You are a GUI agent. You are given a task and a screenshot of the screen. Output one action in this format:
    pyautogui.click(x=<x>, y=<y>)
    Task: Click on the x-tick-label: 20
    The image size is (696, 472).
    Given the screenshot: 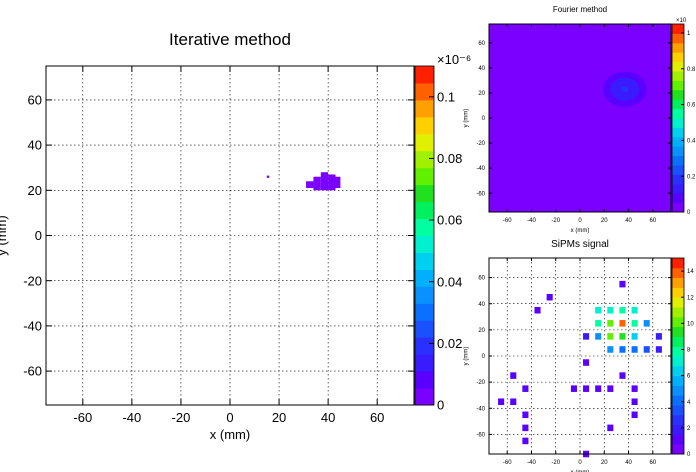 What is the action you would take?
    pyautogui.click(x=604, y=221)
    